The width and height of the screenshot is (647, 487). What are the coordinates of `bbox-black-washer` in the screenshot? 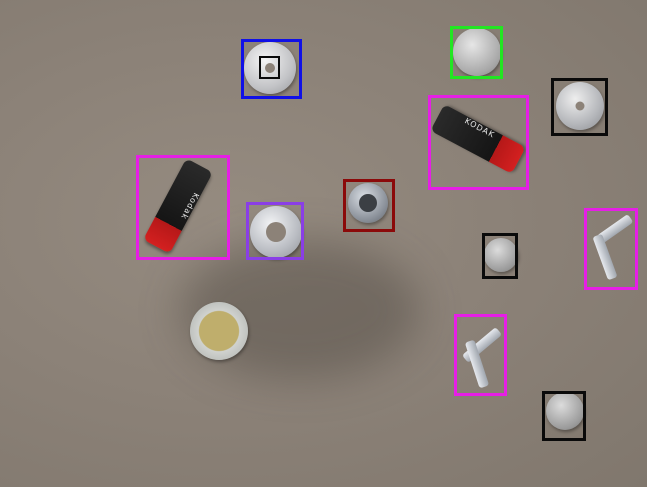 It's located at (579, 107).